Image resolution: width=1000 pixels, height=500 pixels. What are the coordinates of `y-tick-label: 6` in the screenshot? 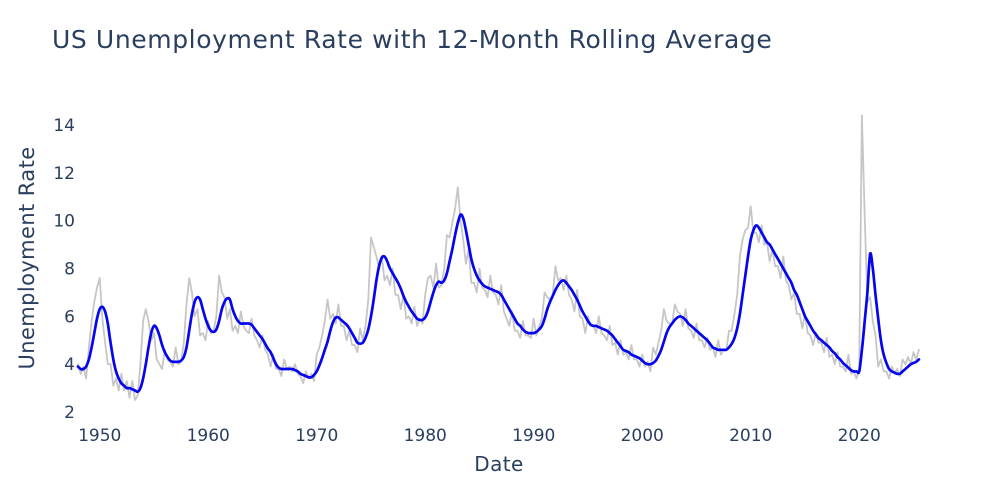 It's located at (69, 317).